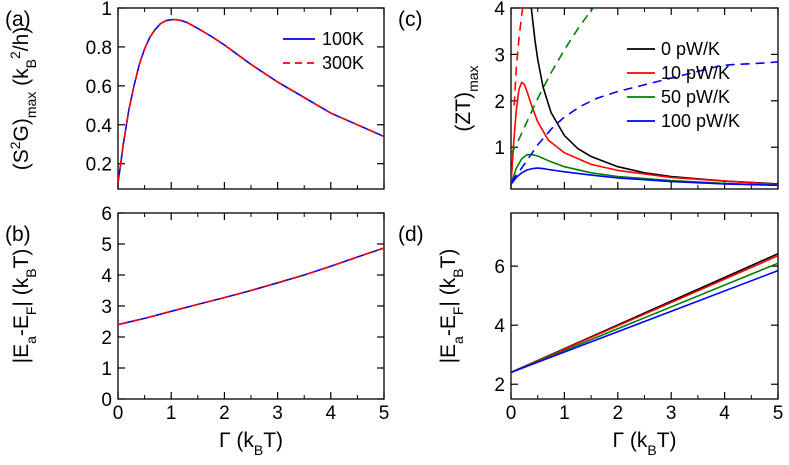  What do you see at coordinates (323, 51) in the screenshot?
I see `legend: 100K 300K` at bounding box center [323, 51].